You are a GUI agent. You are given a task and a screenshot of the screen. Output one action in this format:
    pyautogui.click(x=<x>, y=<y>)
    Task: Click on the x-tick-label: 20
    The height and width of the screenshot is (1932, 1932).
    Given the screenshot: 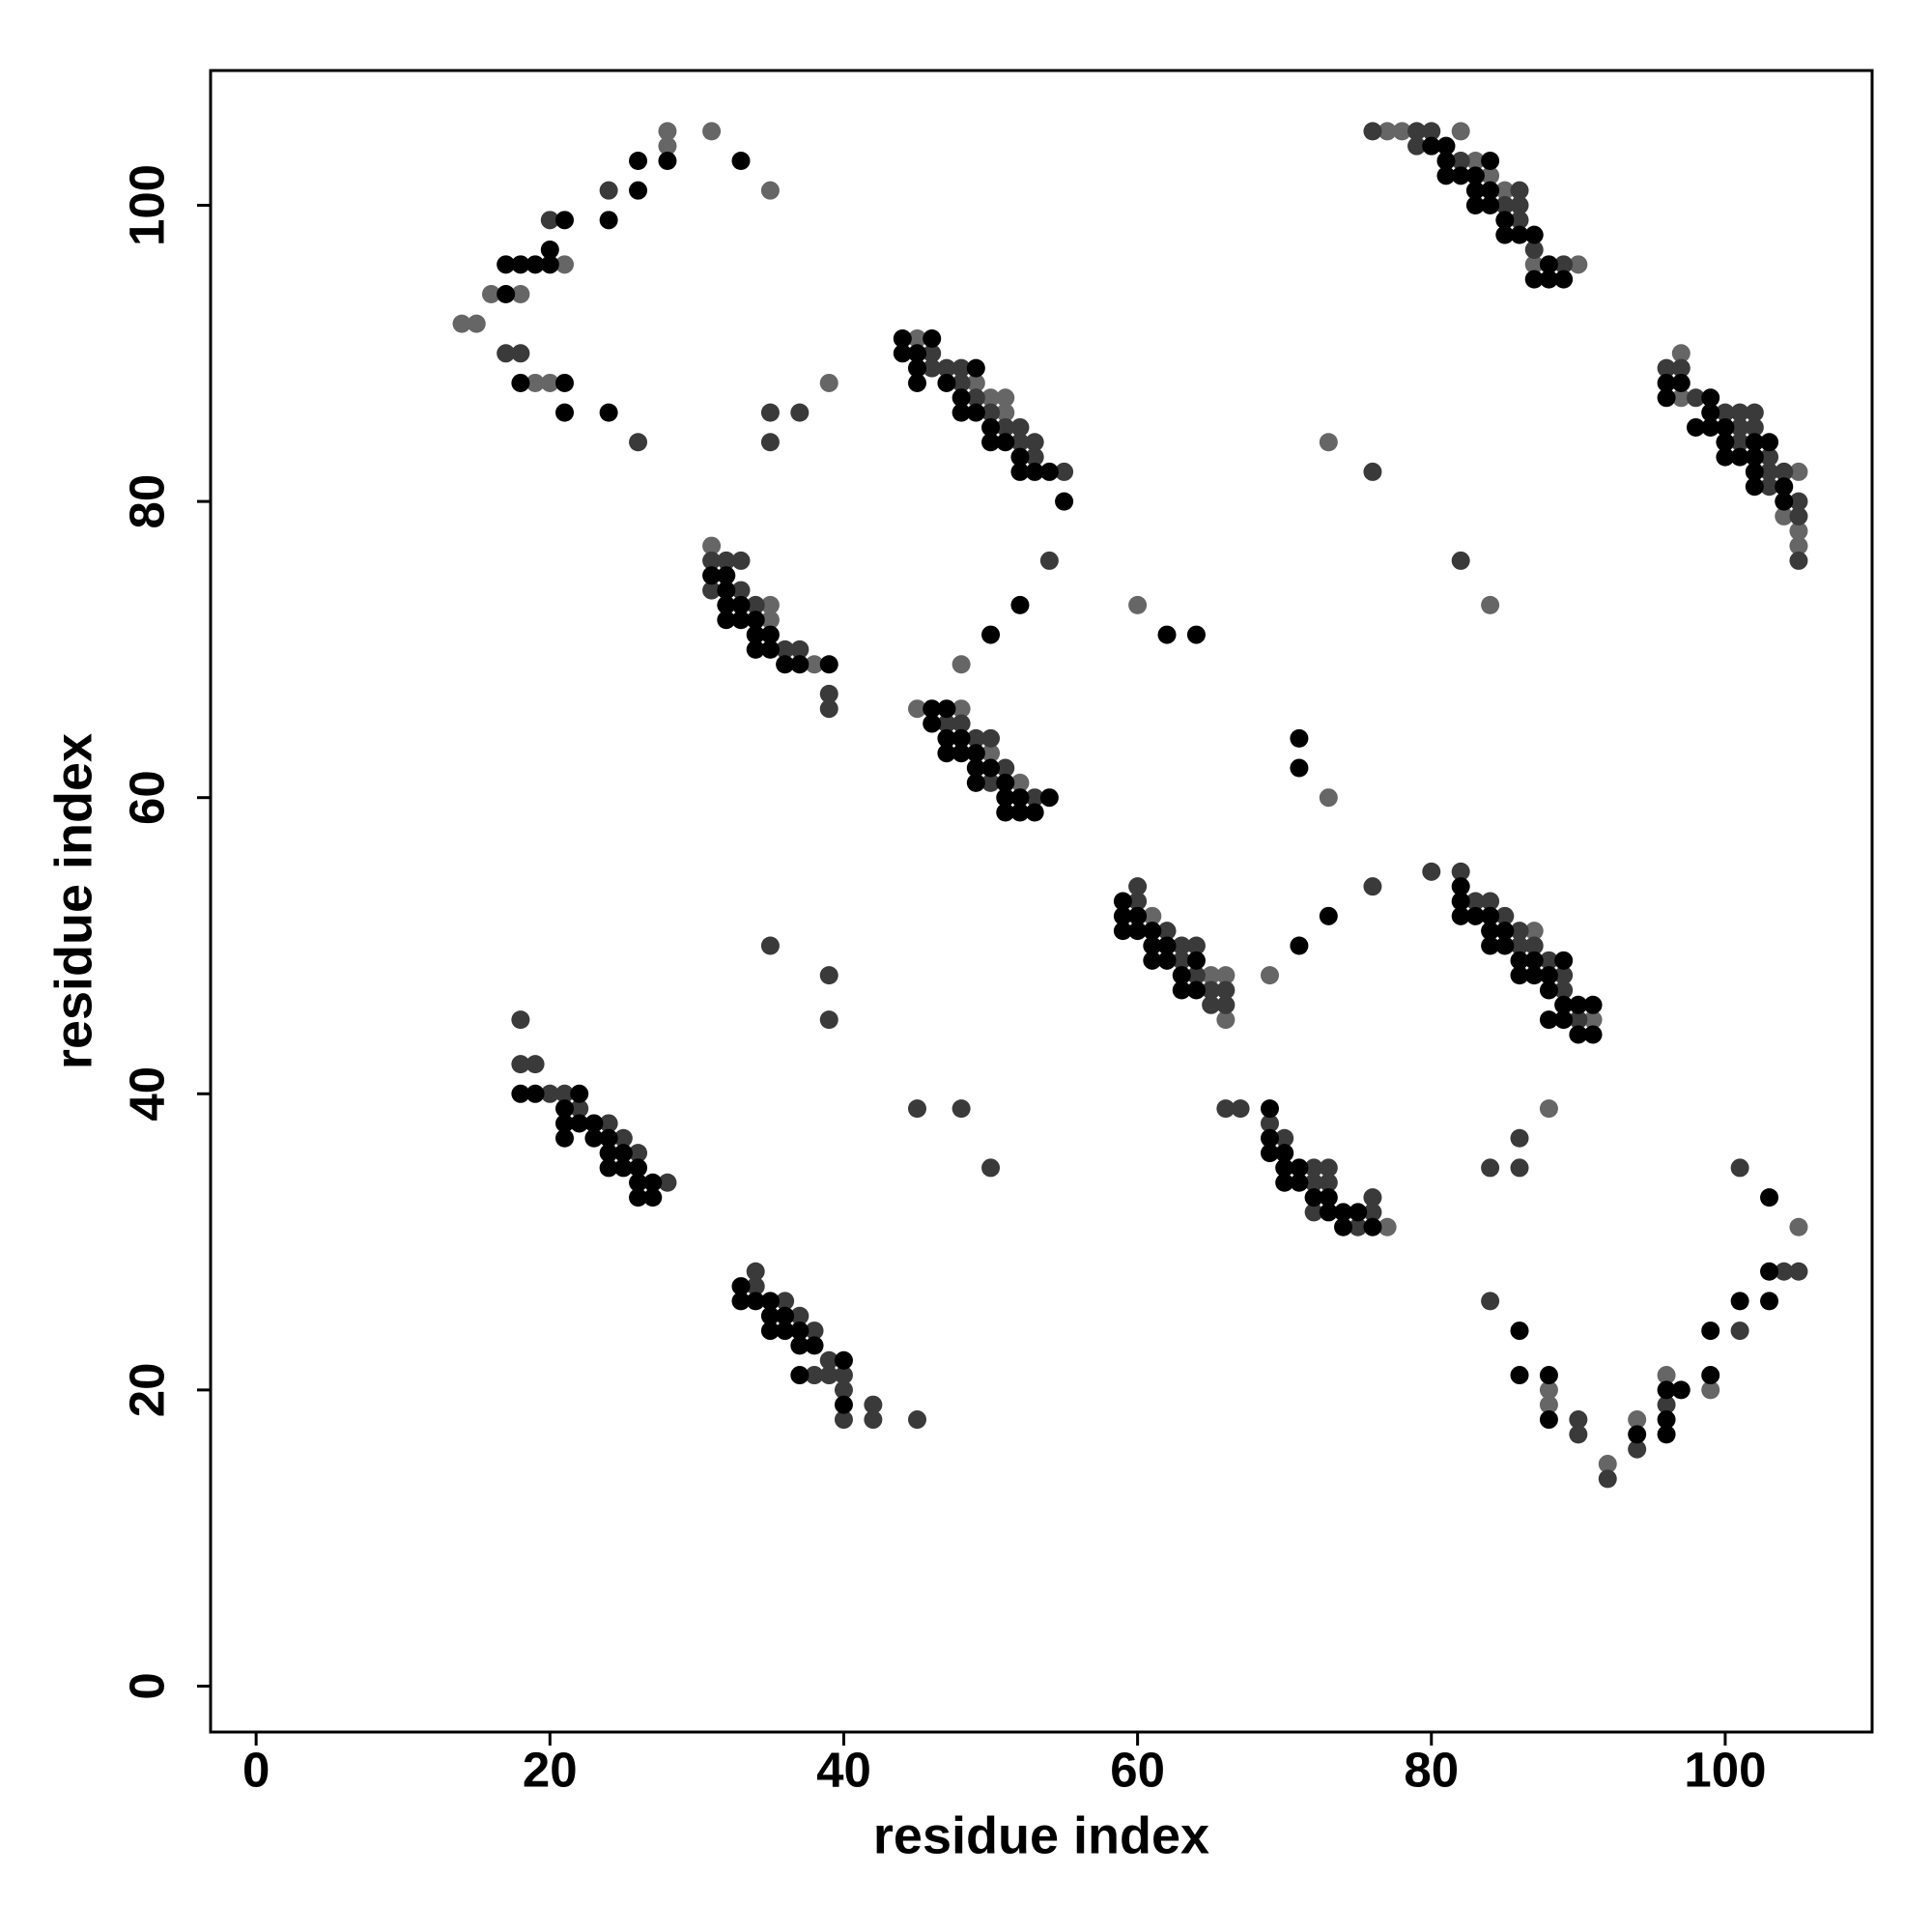 What is the action you would take?
    pyautogui.click(x=550, y=1769)
    